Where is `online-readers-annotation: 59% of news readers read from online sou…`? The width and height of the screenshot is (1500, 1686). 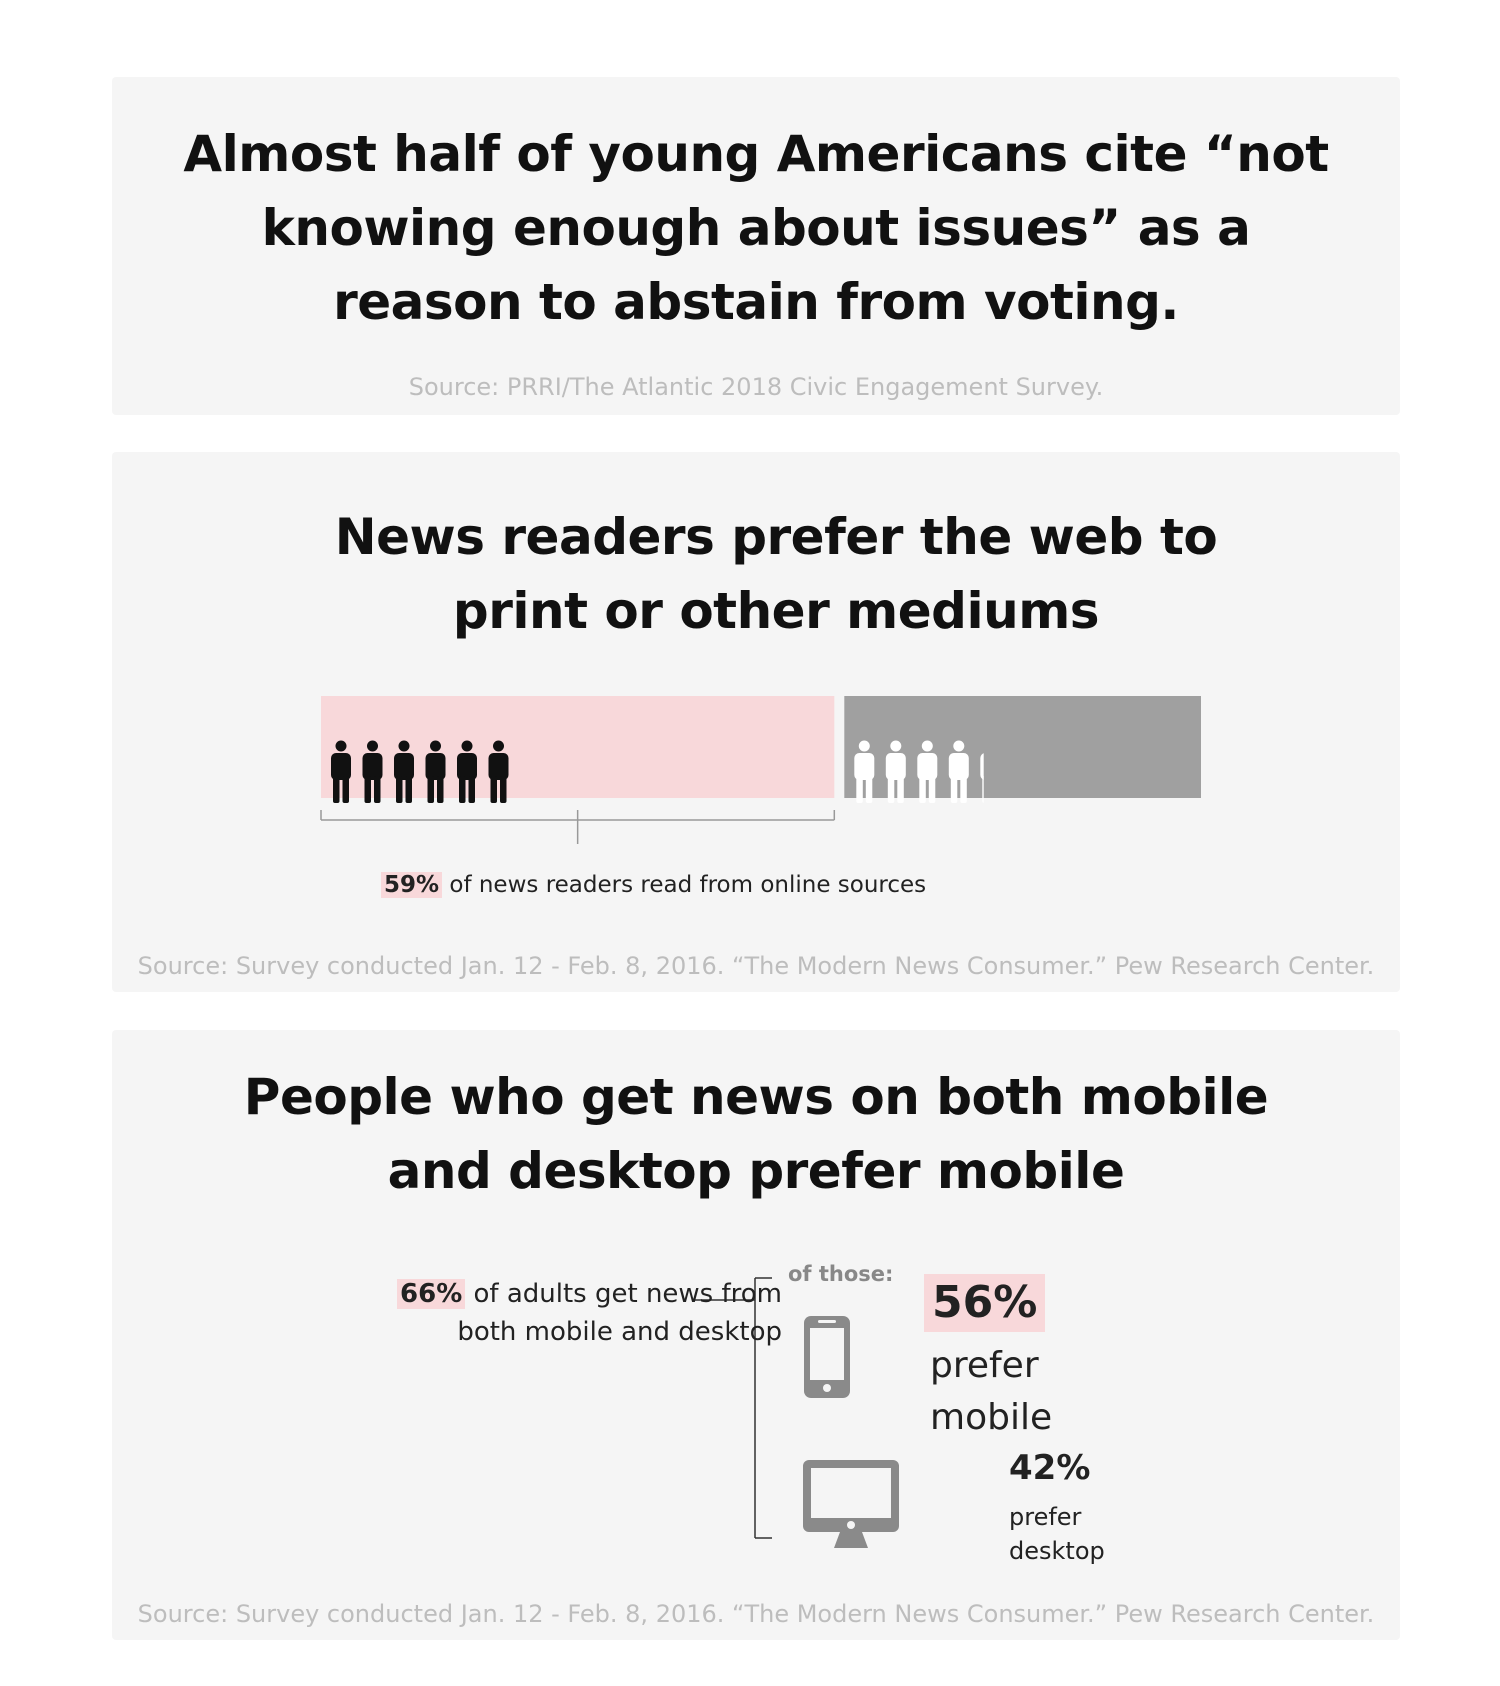
online-readers-annotation: 59% of news readers read from online sou… is located at coordinates (653, 885).